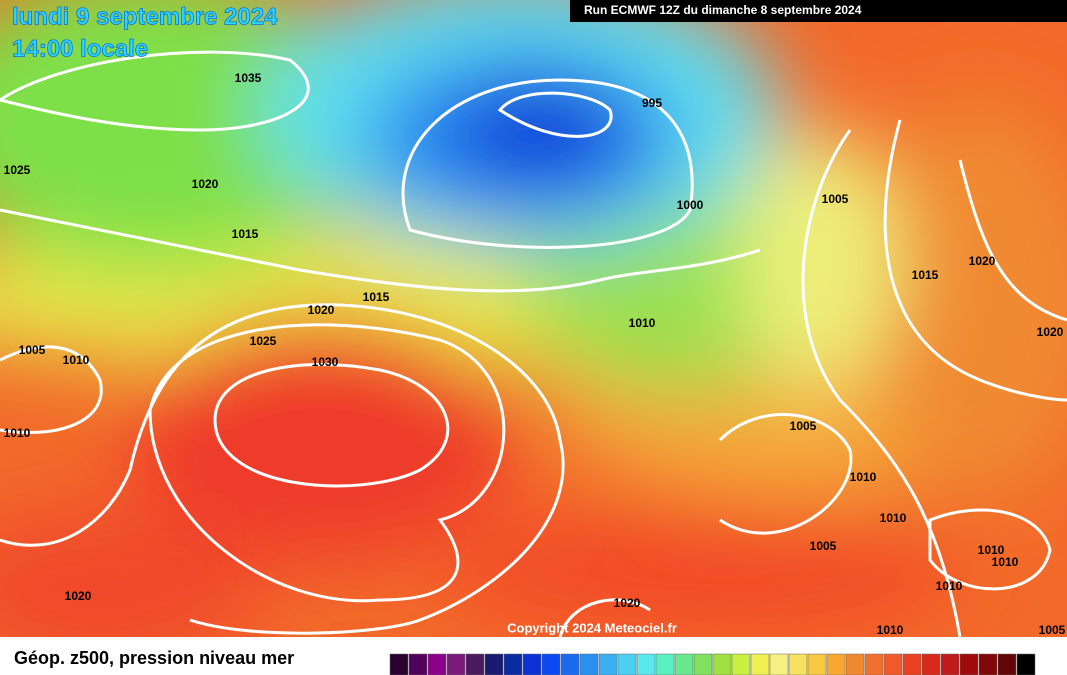 The height and width of the screenshot is (675, 1067). Describe the element at coordinates (80, 48) in the screenshot. I see `map-time: 14:00 locale` at that location.